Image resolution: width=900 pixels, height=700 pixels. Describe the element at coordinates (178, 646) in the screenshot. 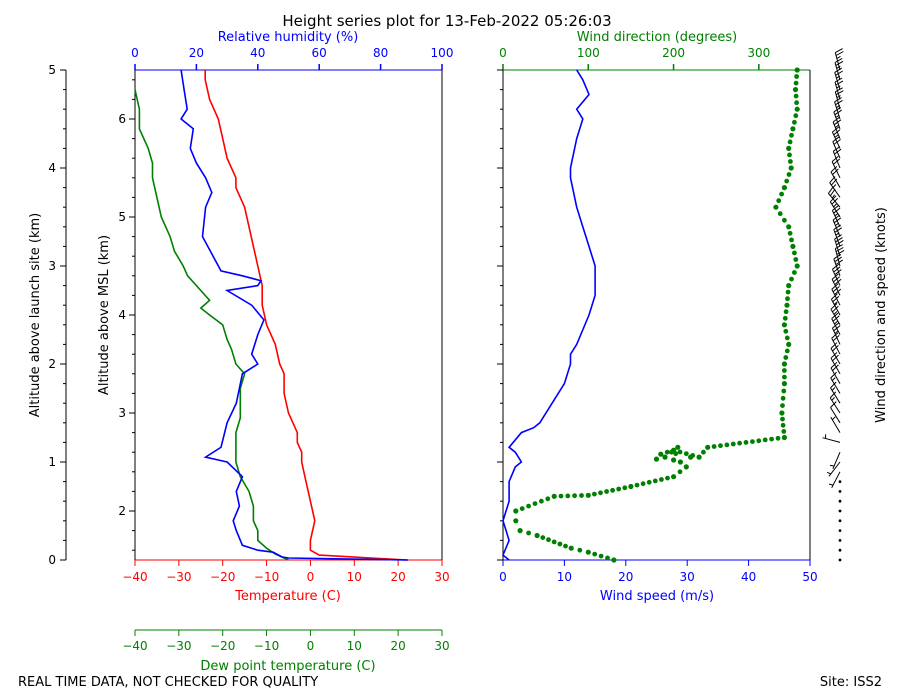

I see `dewpoint-tick-label: −30` at that location.